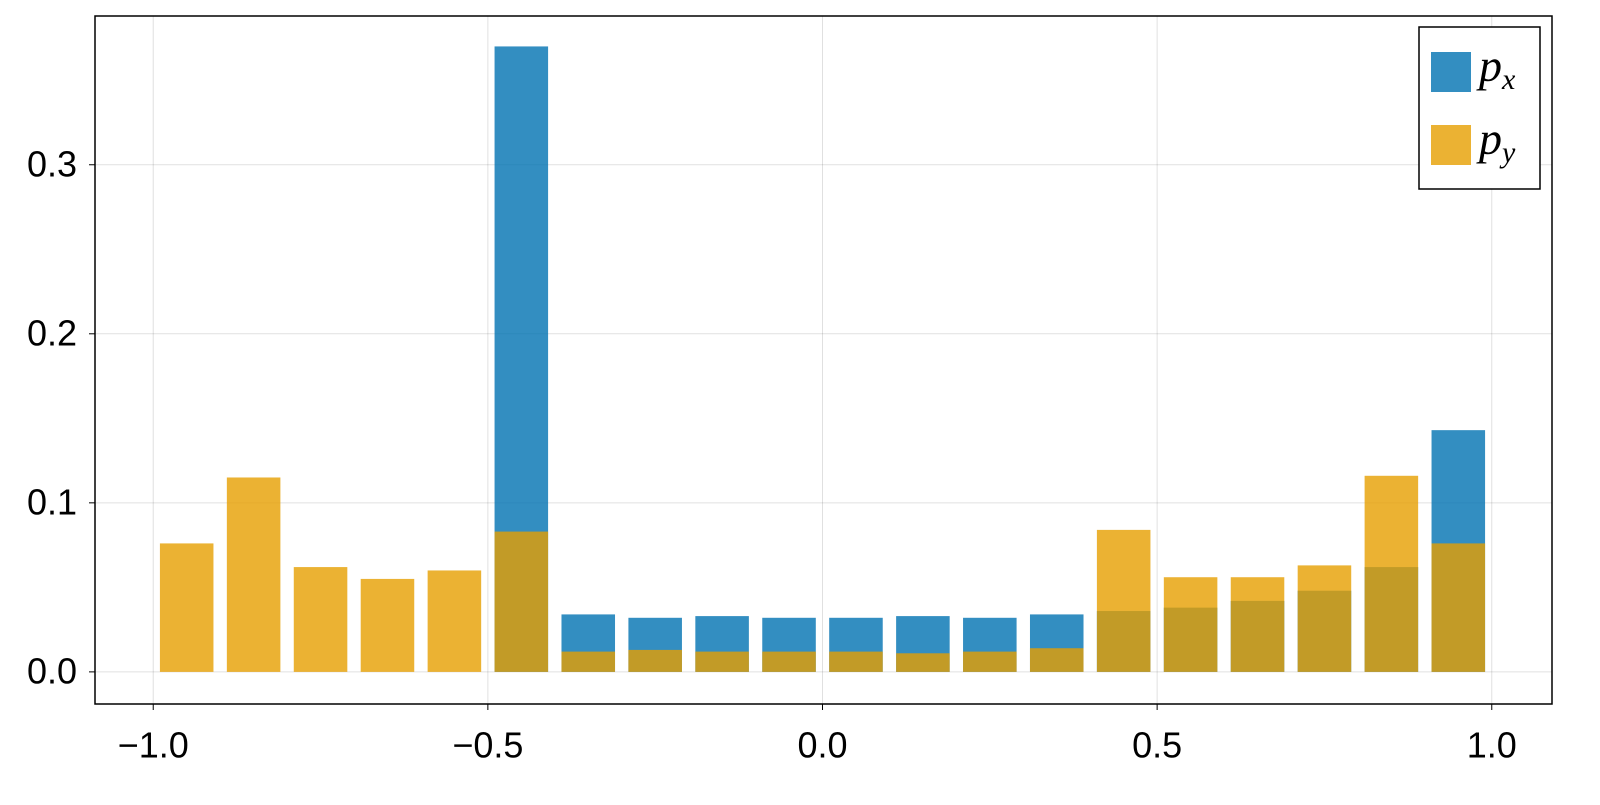  Describe the element at coordinates (52, 332) in the screenshot. I see `y-tick-label: 0.2` at that location.